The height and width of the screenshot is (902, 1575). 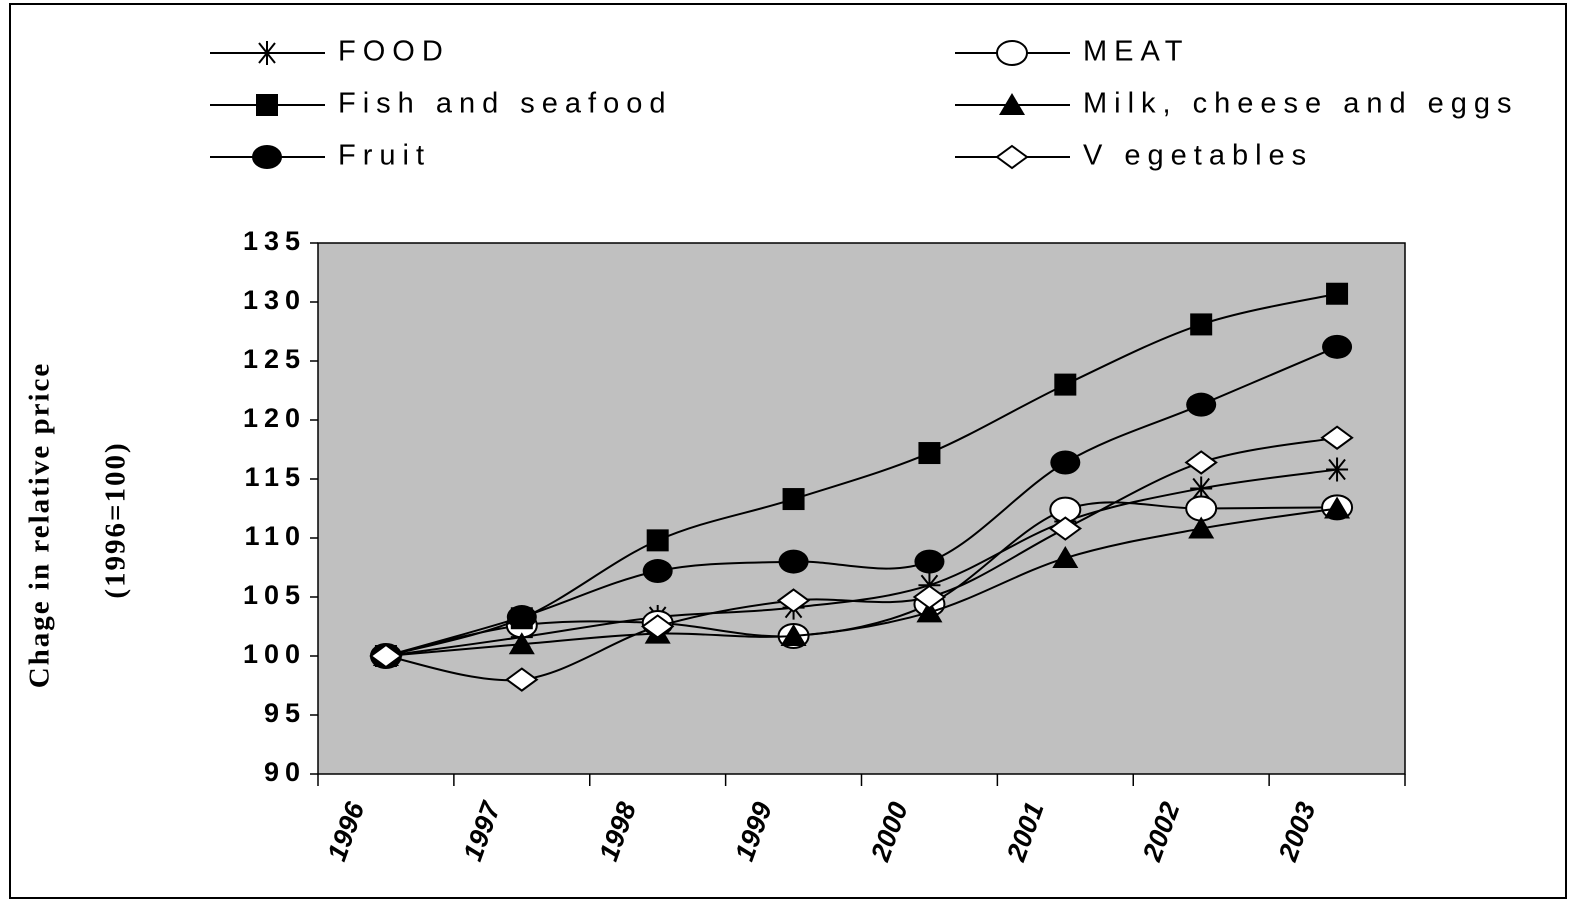 What do you see at coordinates (753, 831) in the screenshot?
I see `x-tick-label: 1999` at bounding box center [753, 831].